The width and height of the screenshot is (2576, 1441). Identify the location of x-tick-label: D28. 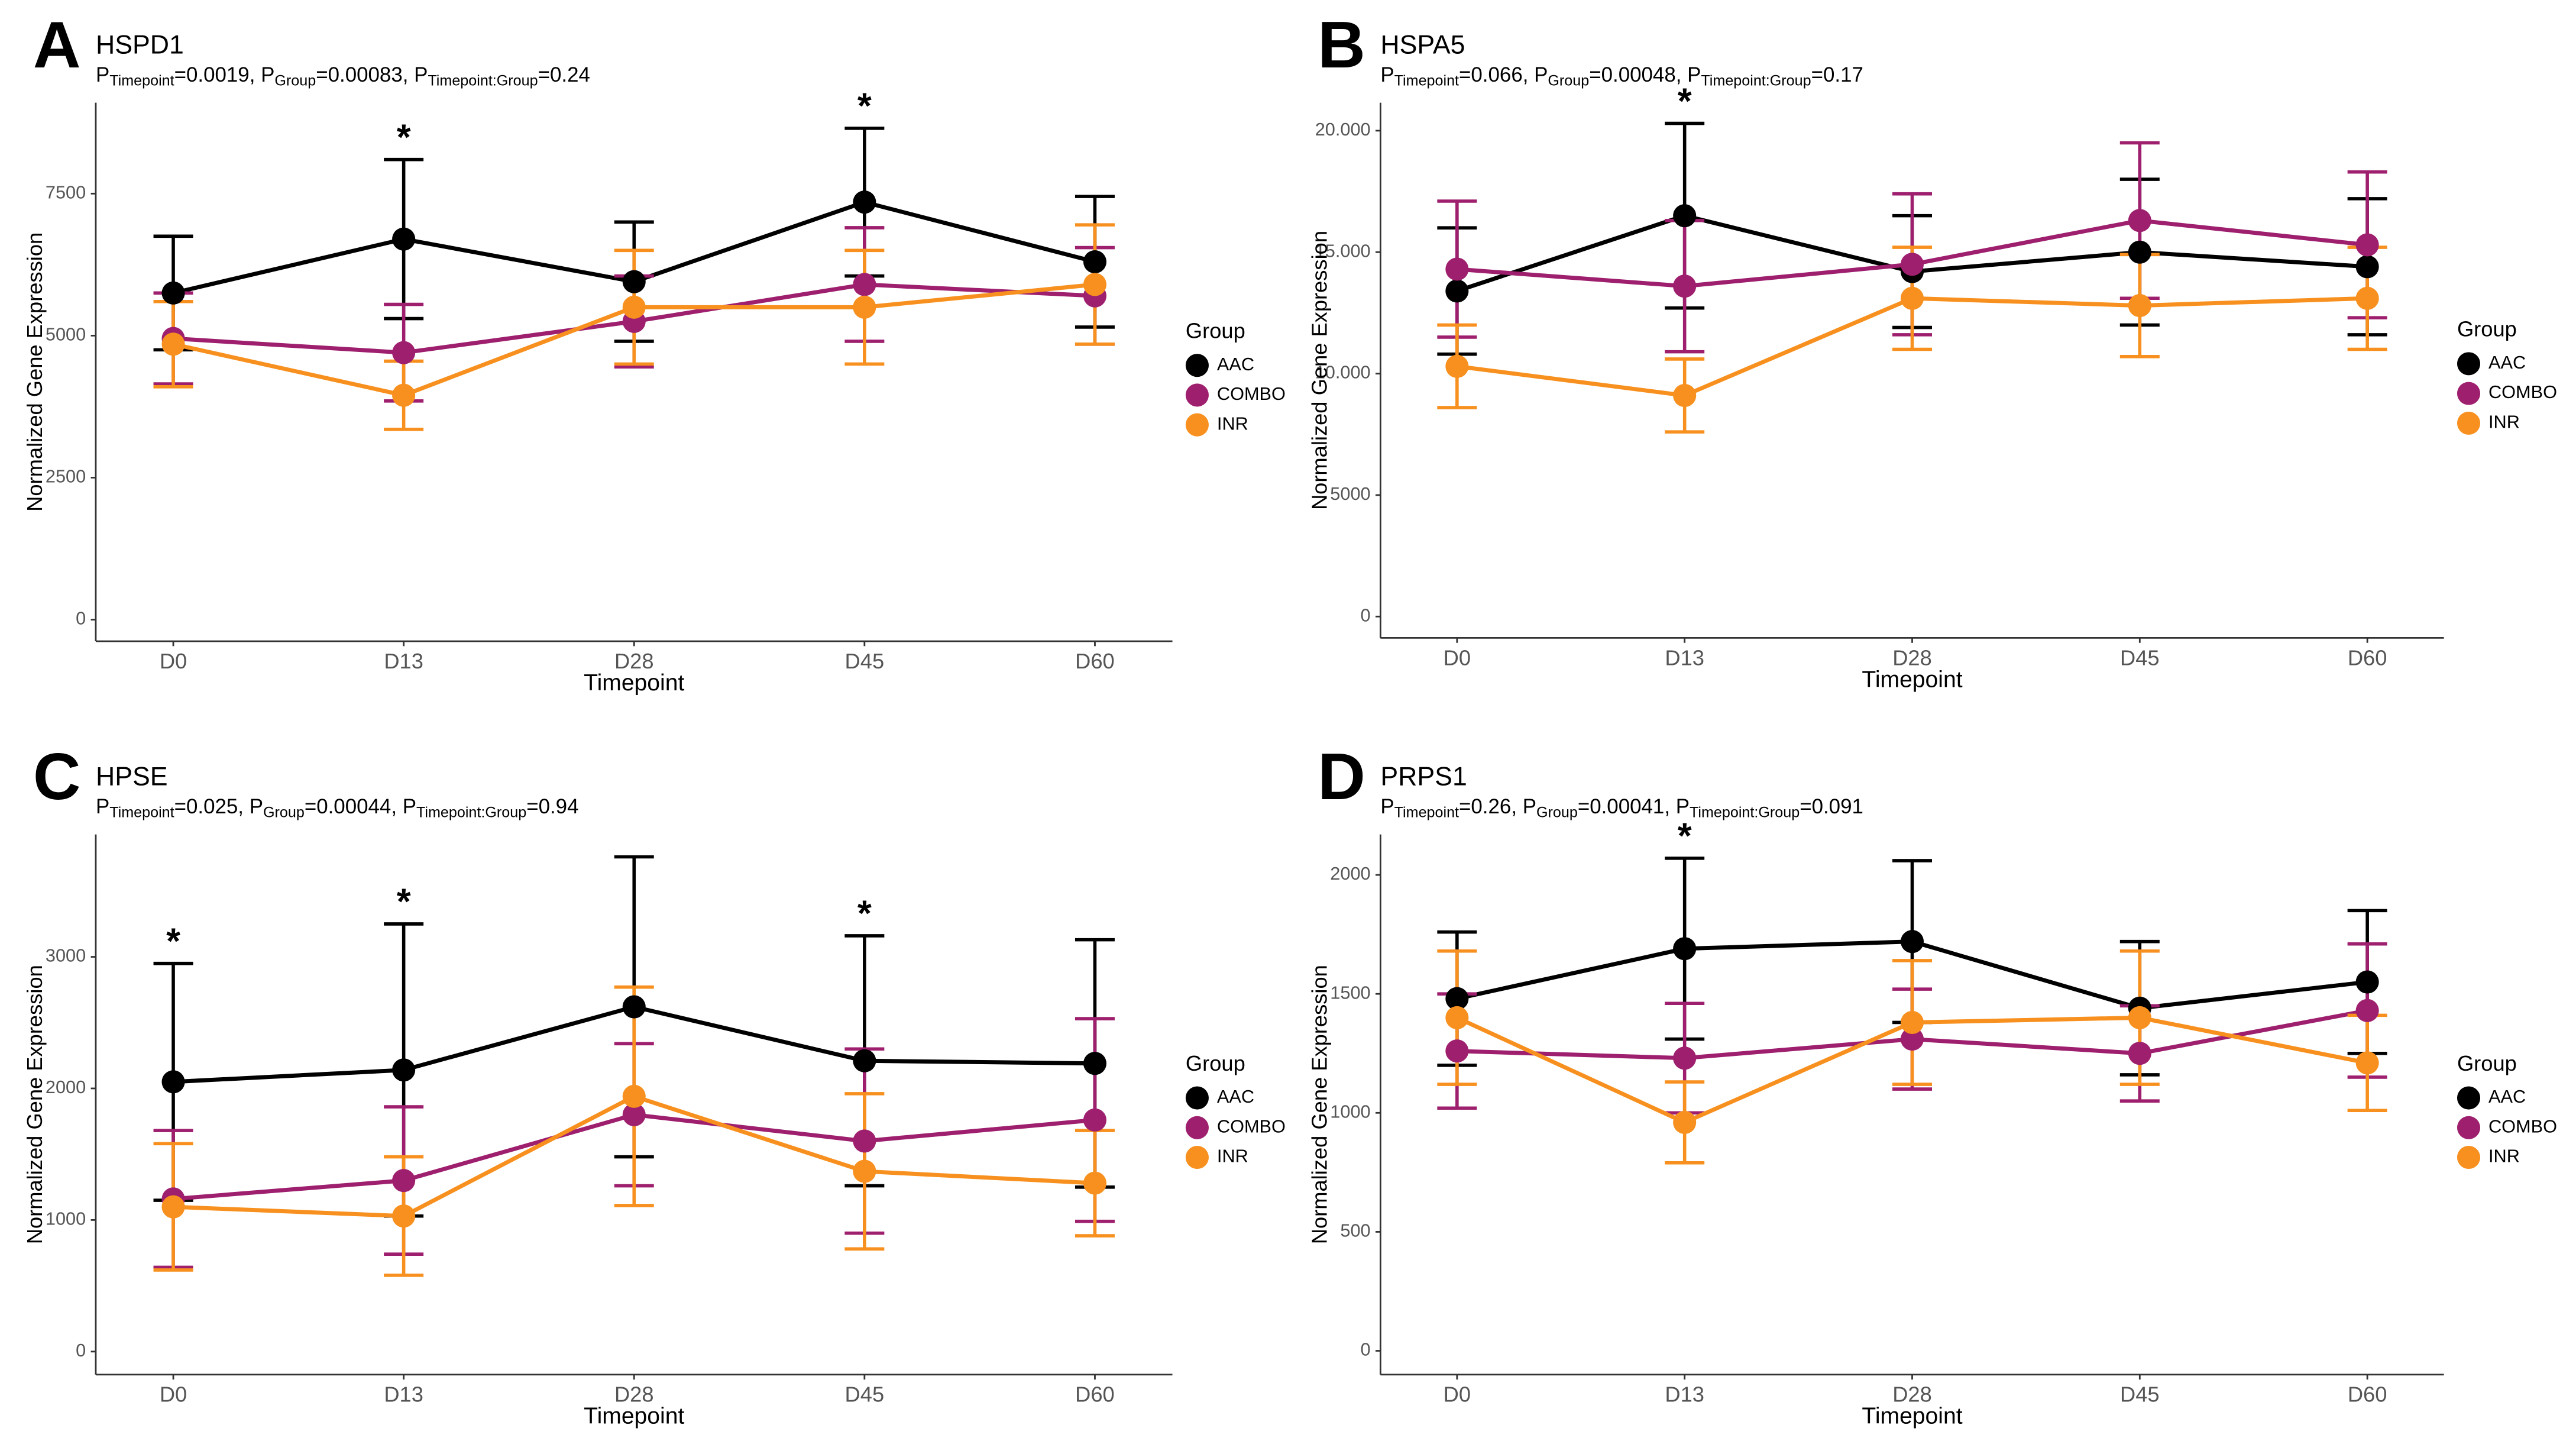
(634, 661).